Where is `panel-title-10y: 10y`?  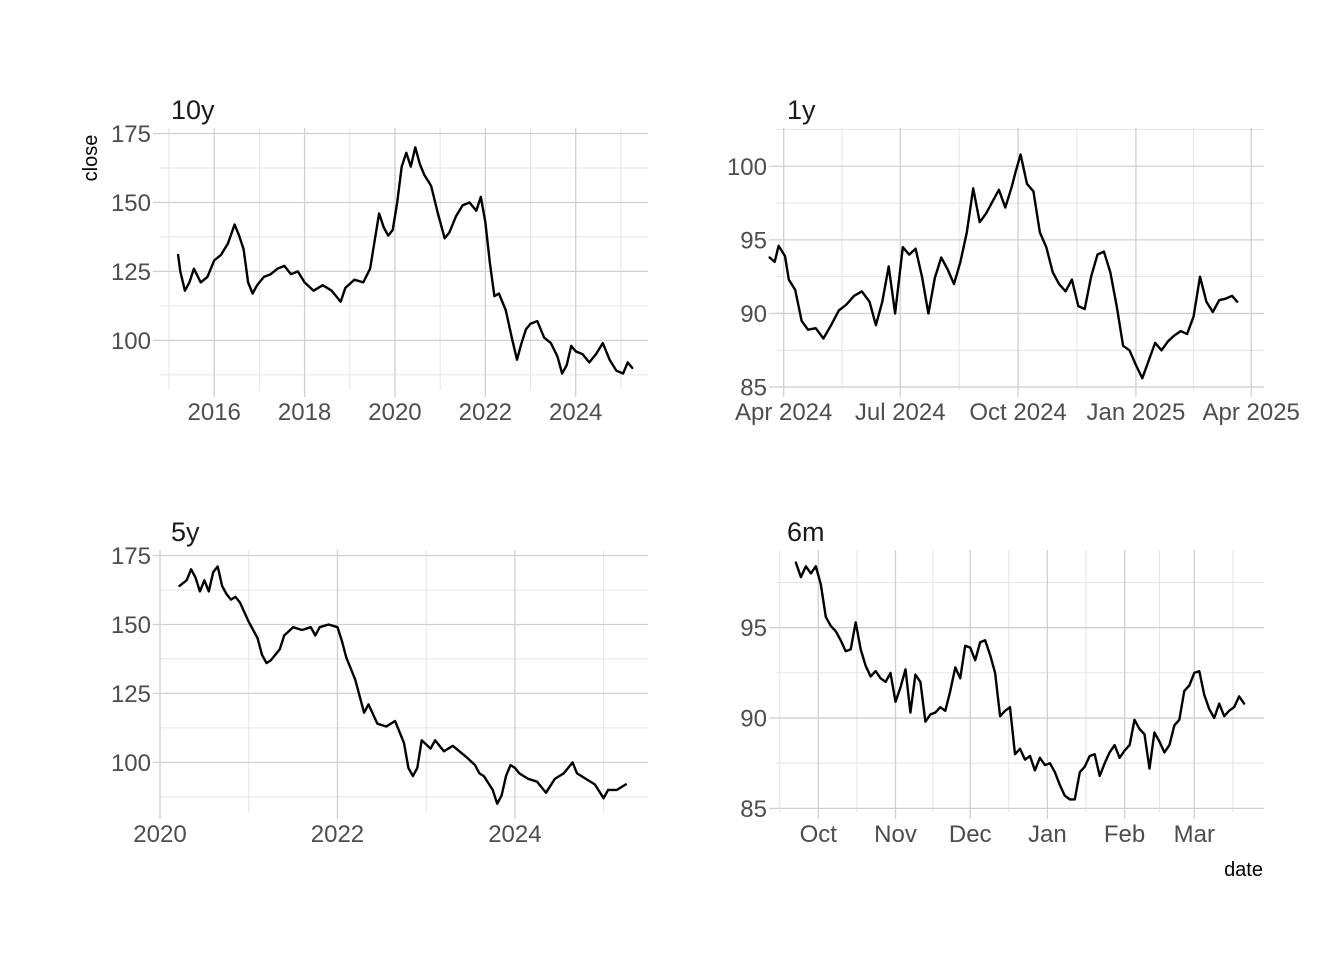 panel-title-10y: 10y is located at coordinates (193, 110).